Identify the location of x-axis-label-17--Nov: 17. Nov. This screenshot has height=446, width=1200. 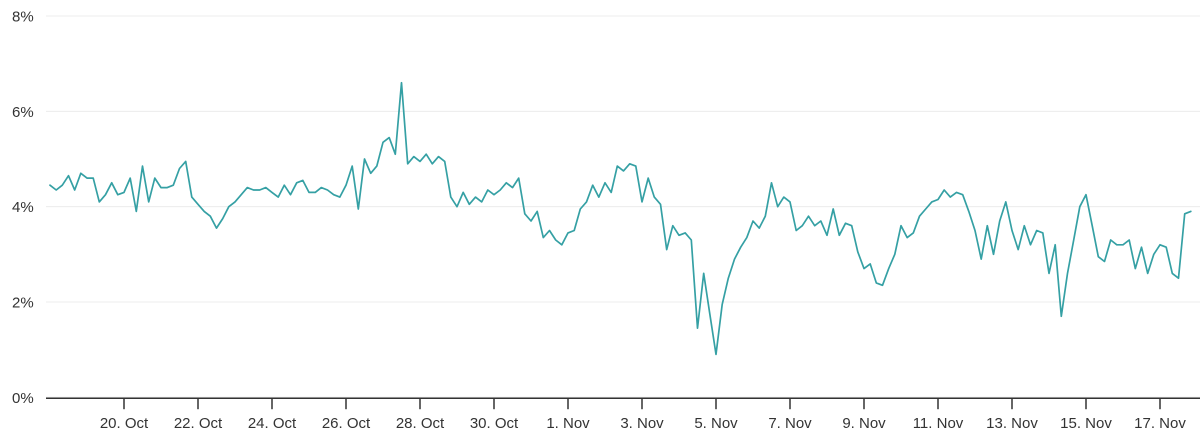
(1160, 423).